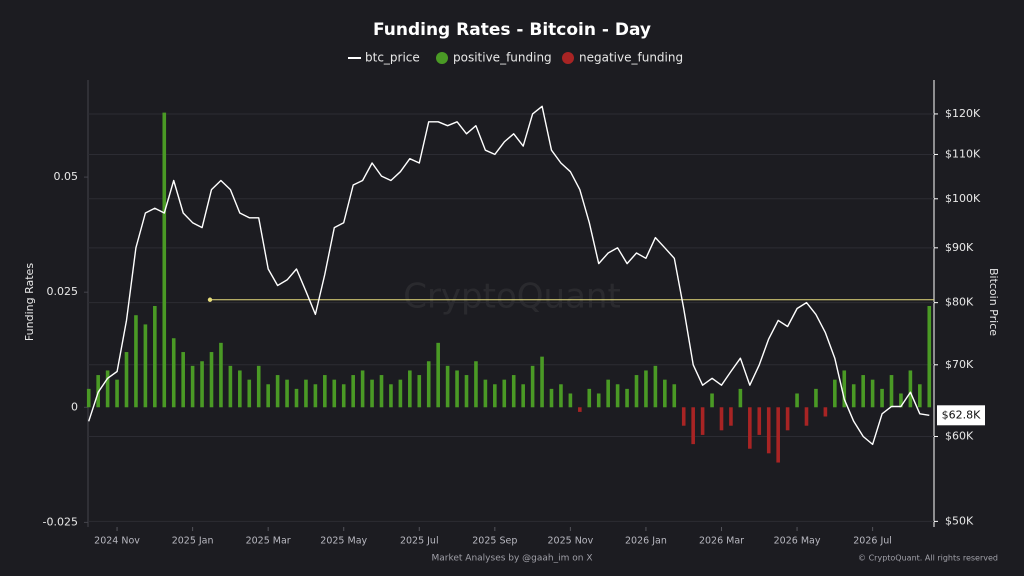 This screenshot has height=576, width=1024. What do you see at coordinates (959, 247) in the screenshot?
I see `y2-tick-label: $90K` at bounding box center [959, 247].